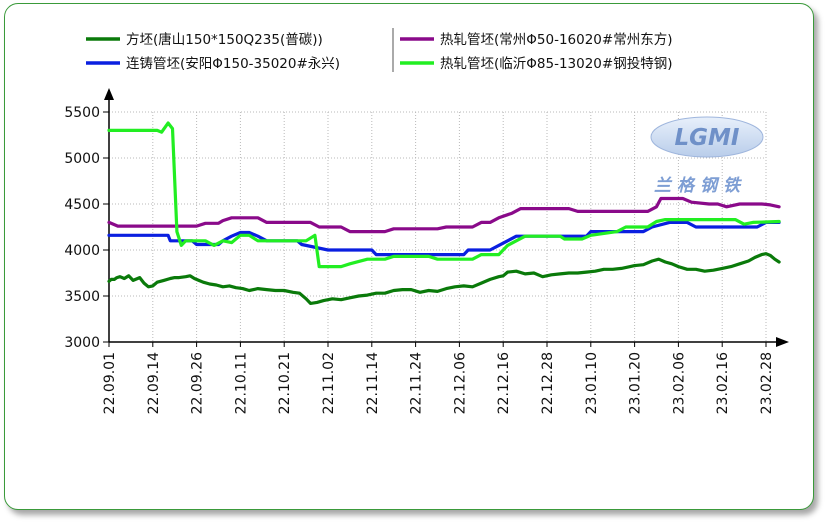 This screenshot has width=825, height=525. I want to click on x-tick-label-5: 22.11.02, so click(329, 383).